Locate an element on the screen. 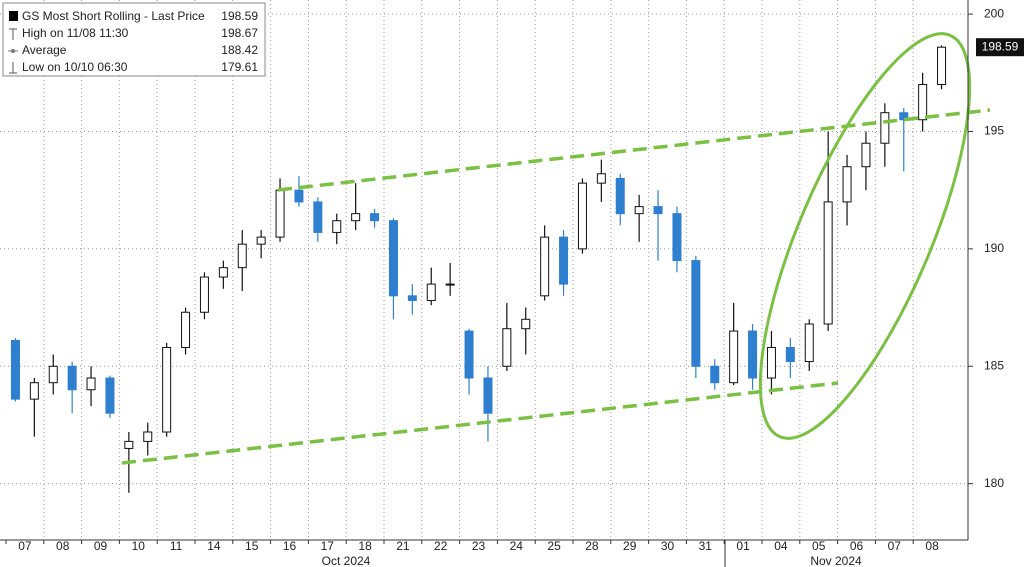 The image size is (1024, 567). x-tick-label: 25 is located at coordinates (554, 546).